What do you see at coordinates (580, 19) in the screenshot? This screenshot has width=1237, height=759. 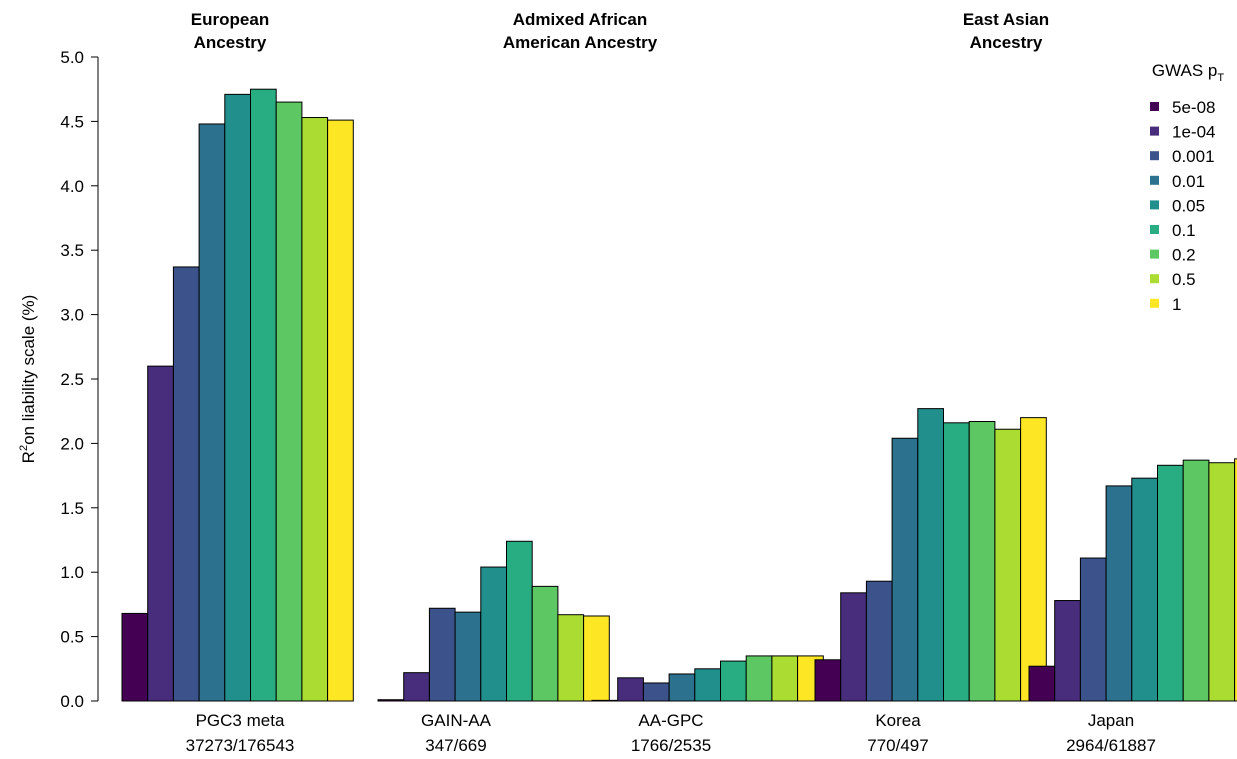 I see `group-title: Admixed African` at bounding box center [580, 19].